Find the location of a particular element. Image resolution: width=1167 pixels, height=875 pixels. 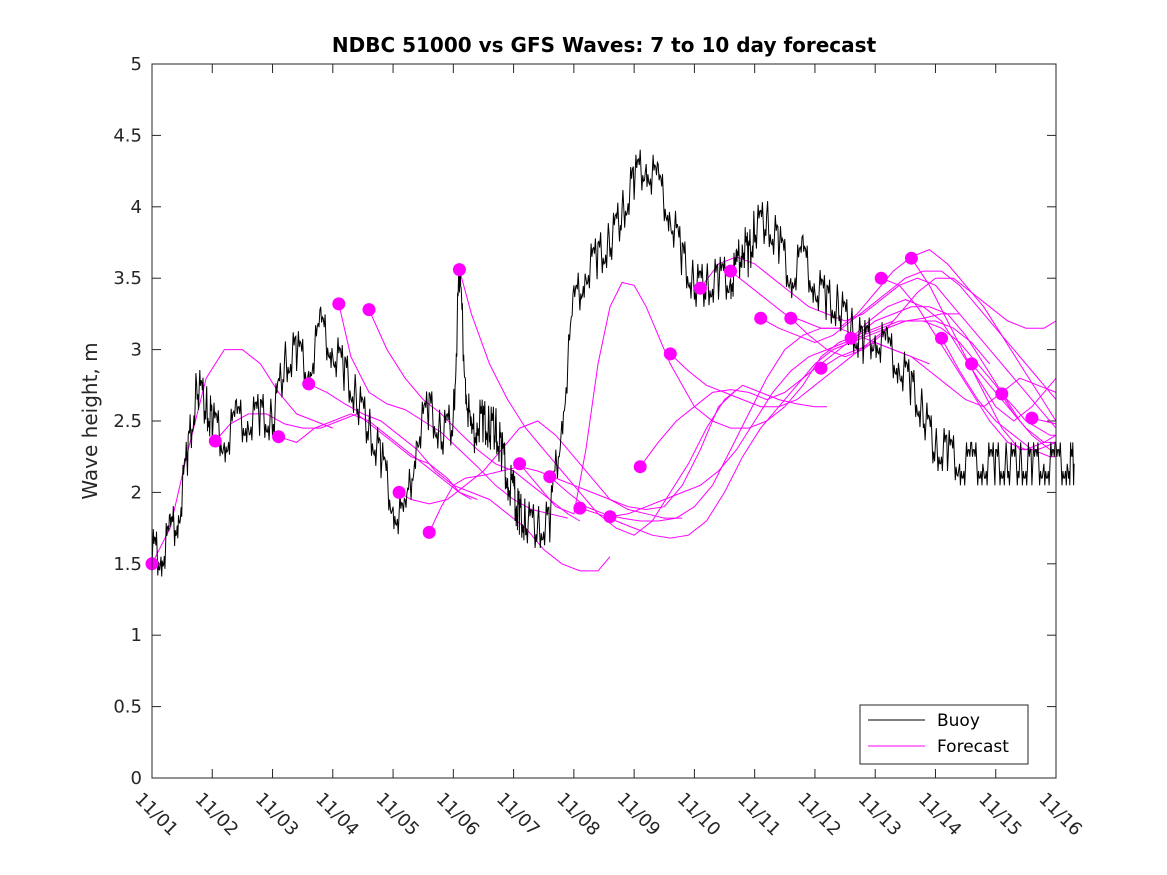

legend: Buoy Forecast is located at coordinates (944, 734).